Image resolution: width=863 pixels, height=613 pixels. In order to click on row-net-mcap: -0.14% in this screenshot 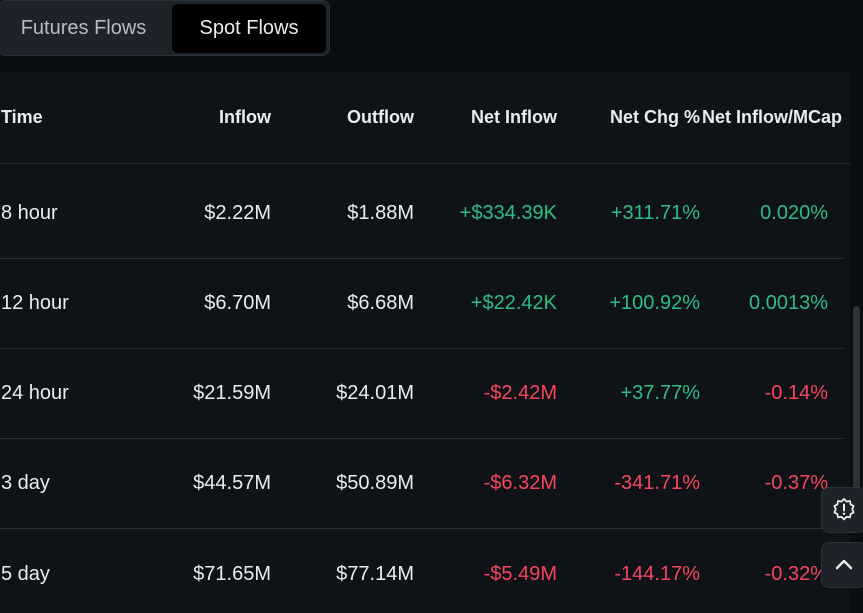, I will do `click(796, 393)`.